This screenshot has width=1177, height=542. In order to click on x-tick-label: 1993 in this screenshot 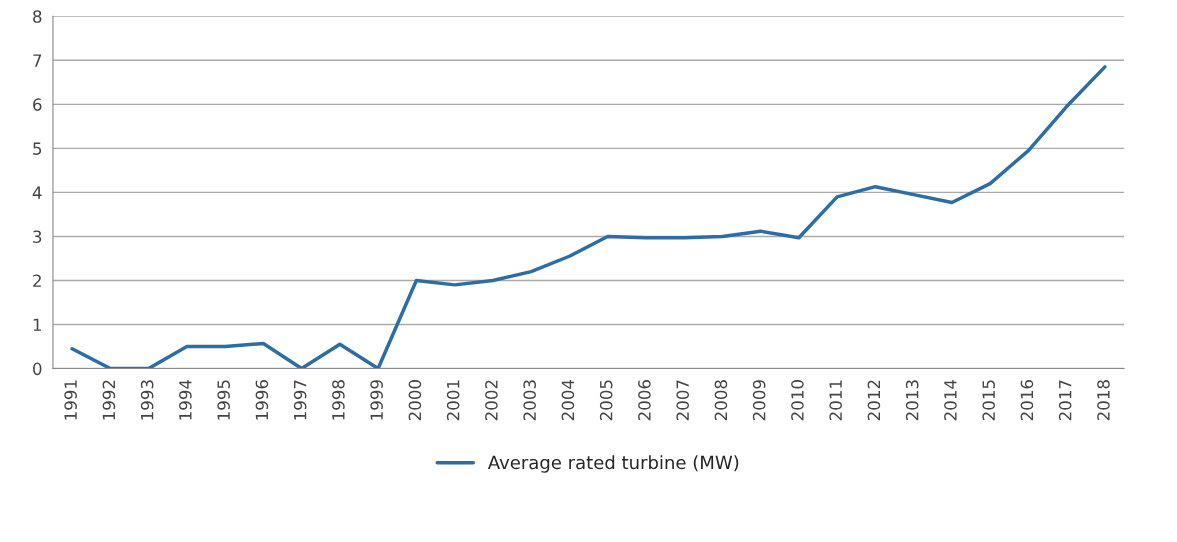, I will do `click(147, 400)`.